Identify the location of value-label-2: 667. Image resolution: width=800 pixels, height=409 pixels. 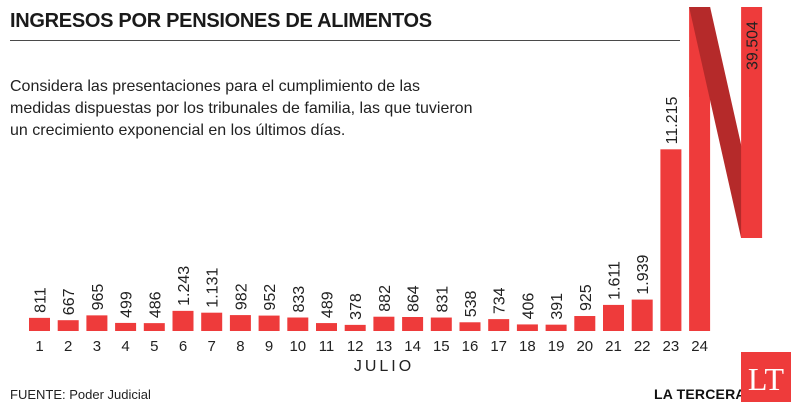
(69, 301).